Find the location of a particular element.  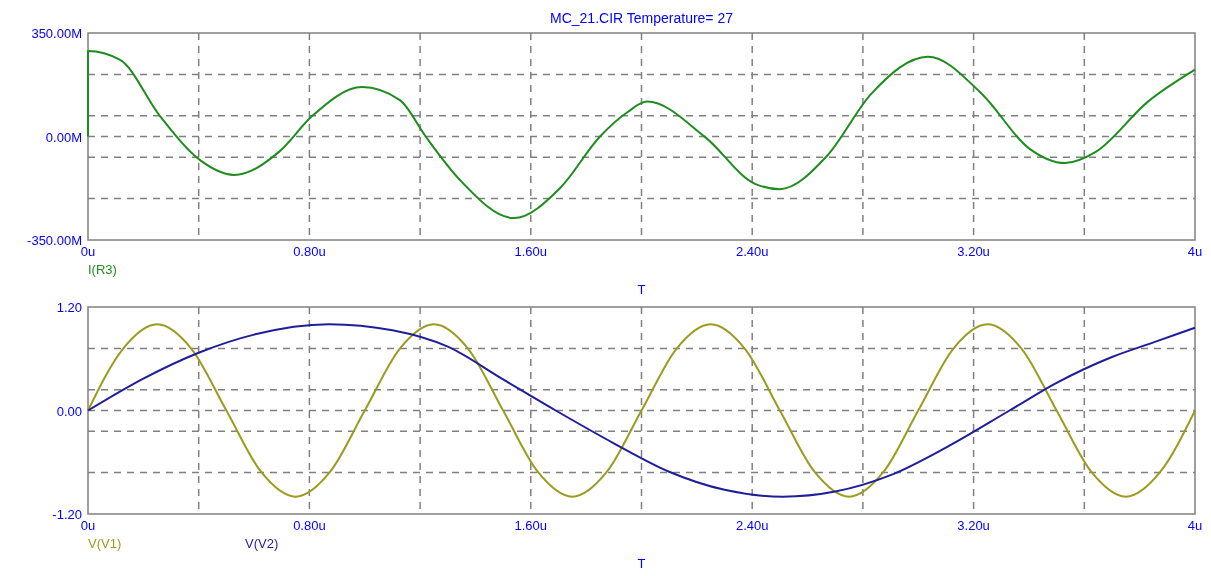

chart-title: MC_21.CIR Temperature= 27 is located at coordinates (642, 18).